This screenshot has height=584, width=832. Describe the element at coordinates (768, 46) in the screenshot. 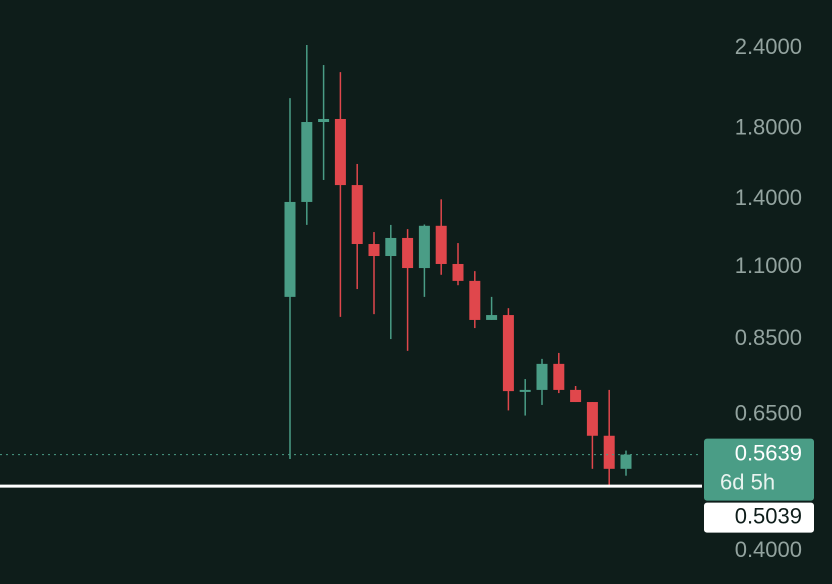

I see `y-tick-label: 2.4000` at that location.